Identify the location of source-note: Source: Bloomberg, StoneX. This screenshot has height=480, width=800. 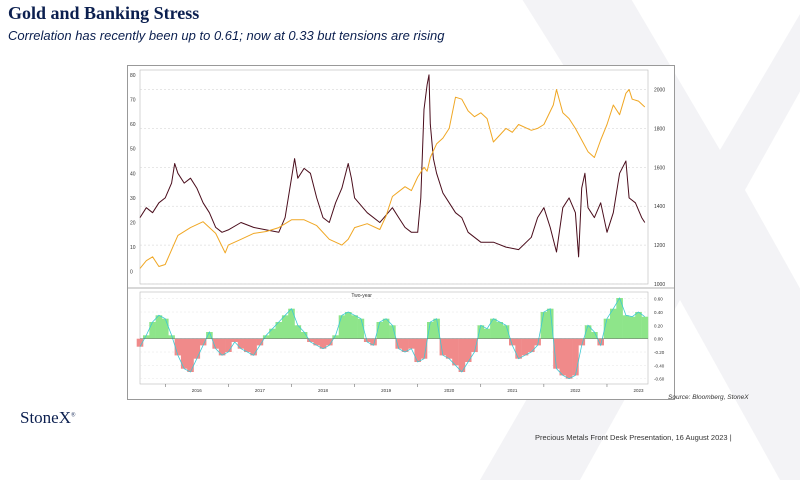
(708, 397).